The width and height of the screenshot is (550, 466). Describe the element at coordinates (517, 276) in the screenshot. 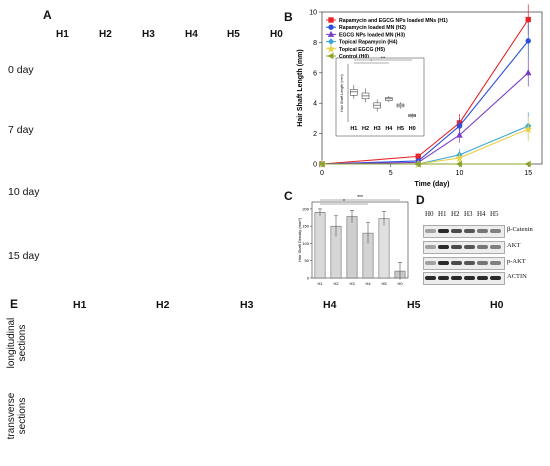

I see `panel-d-protein-label: ACTIN` at that location.